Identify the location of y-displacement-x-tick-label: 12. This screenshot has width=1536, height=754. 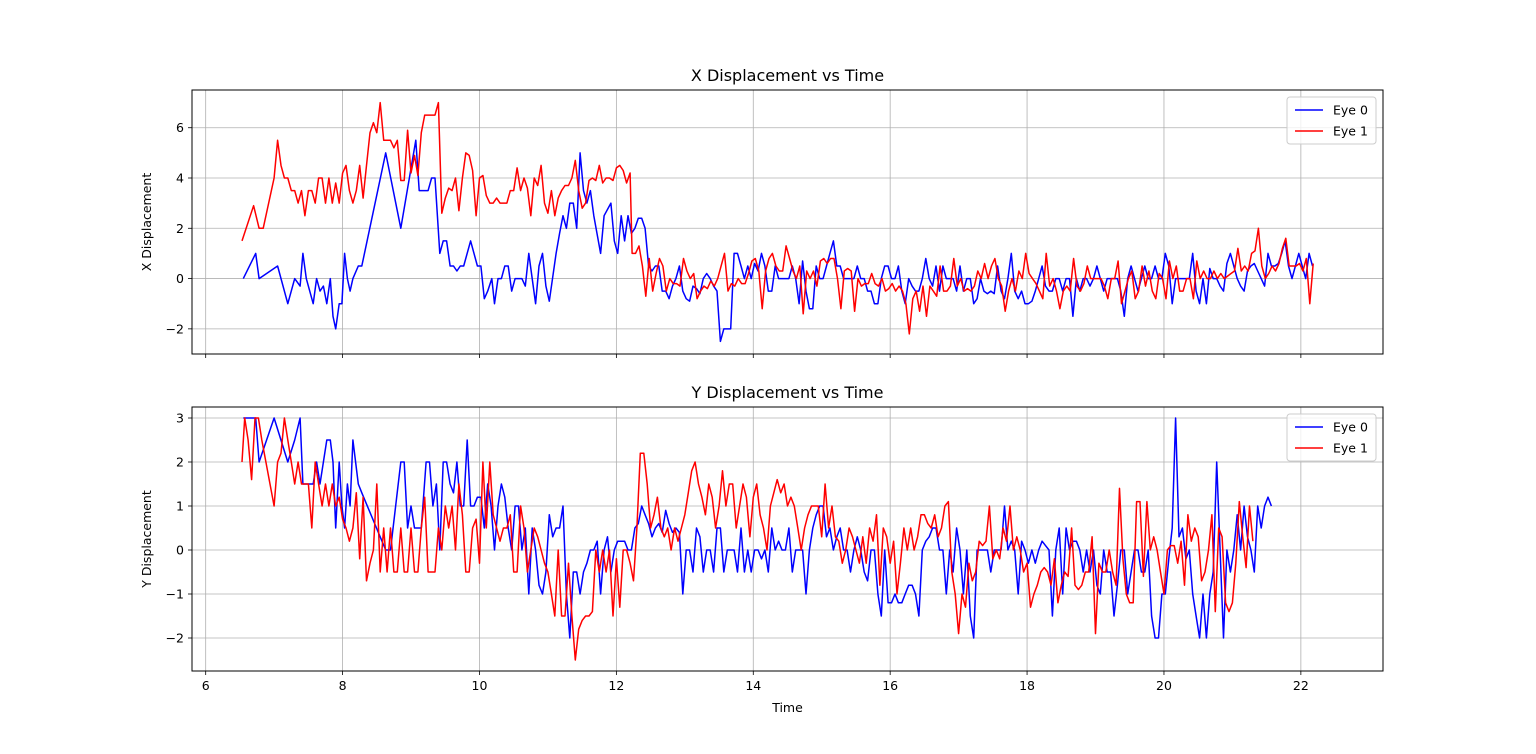
(616, 685).